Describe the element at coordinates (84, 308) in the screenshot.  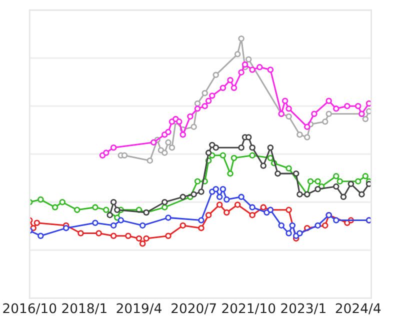
I see `x-tick-label: 2018/1` at that location.